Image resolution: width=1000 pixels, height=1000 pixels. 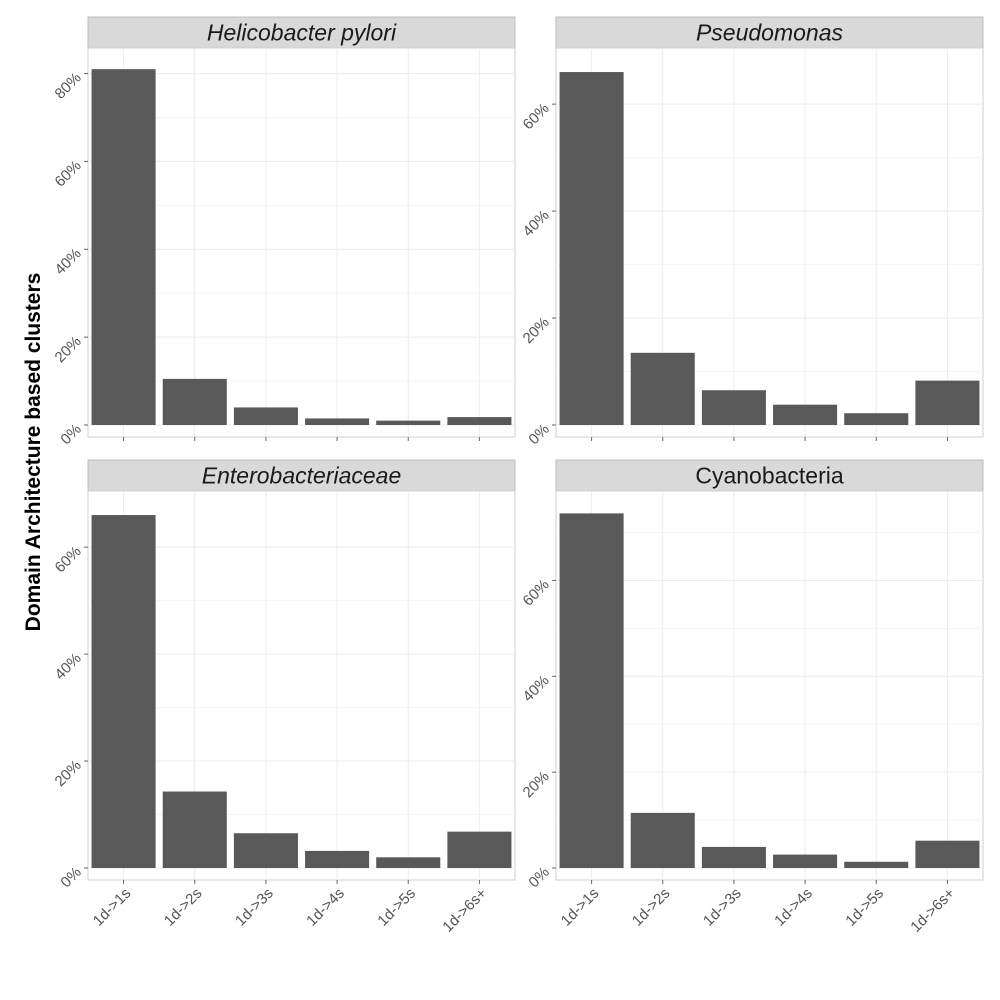 What do you see at coordinates (33, 452) in the screenshot?
I see `y-axis-label: Domain Architecture based clusters` at bounding box center [33, 452].